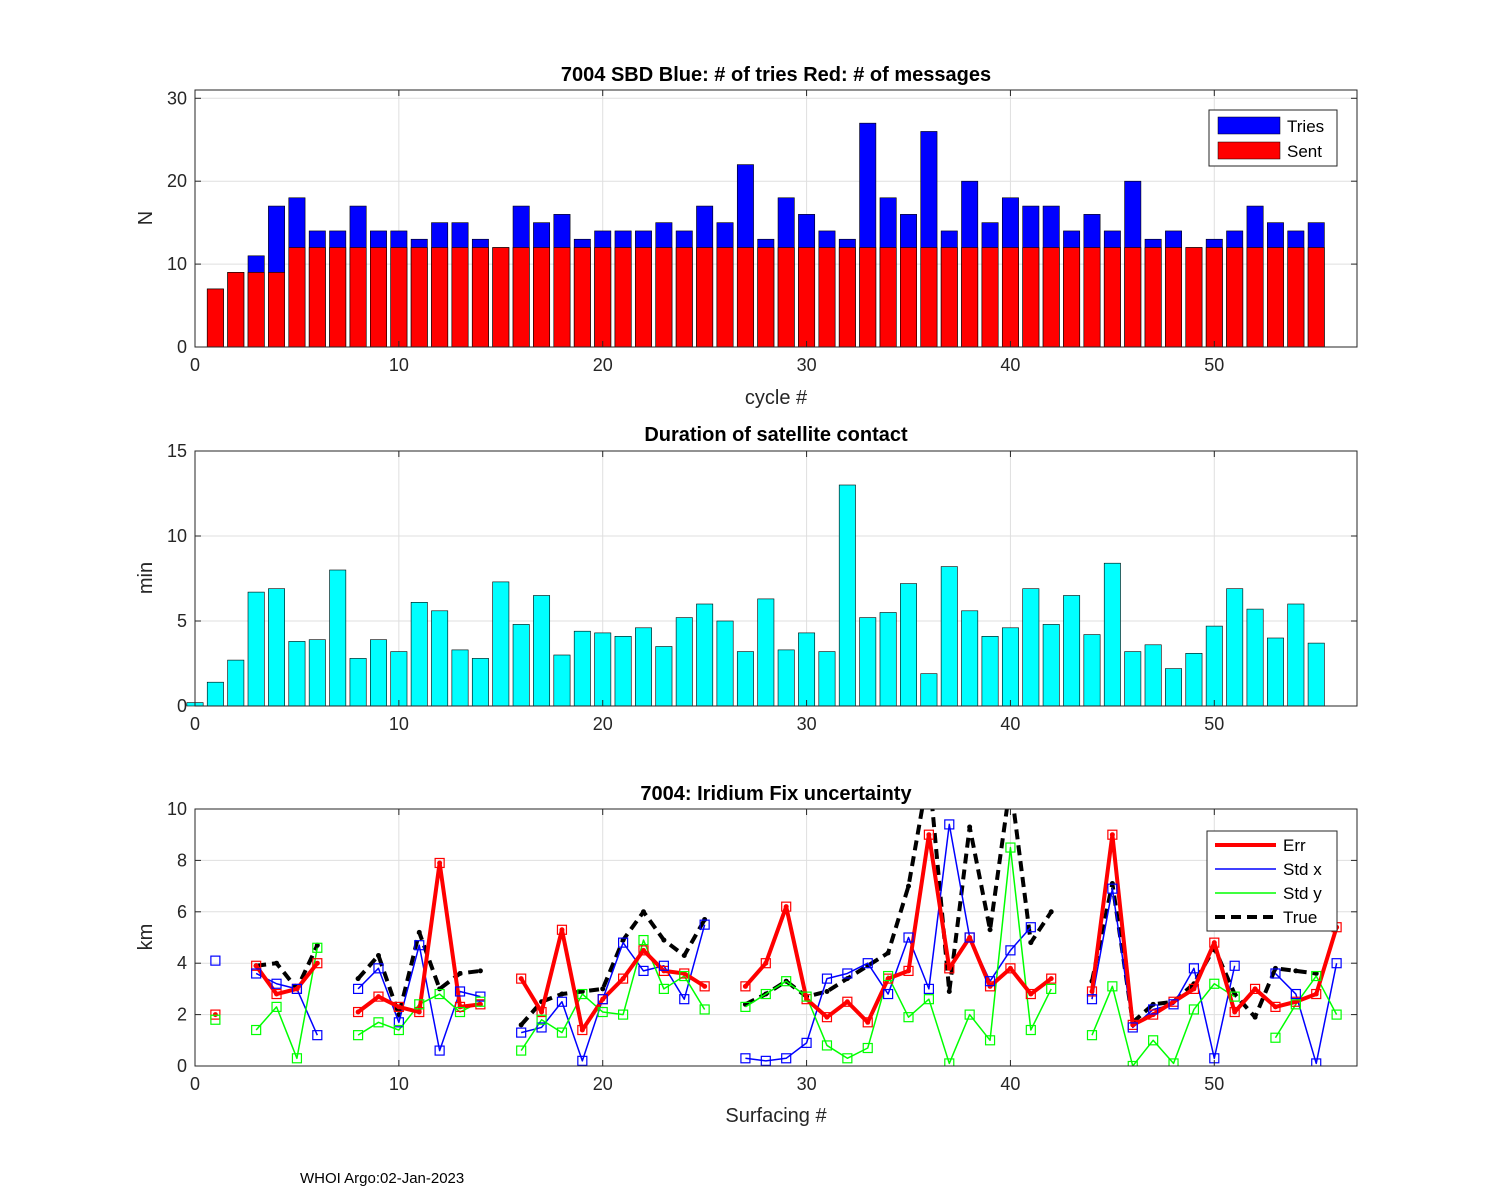 Image resolution: width=1500 pixels, height=1200 pixels. I want to click on x-tick-label: 30, so click(807, 724).